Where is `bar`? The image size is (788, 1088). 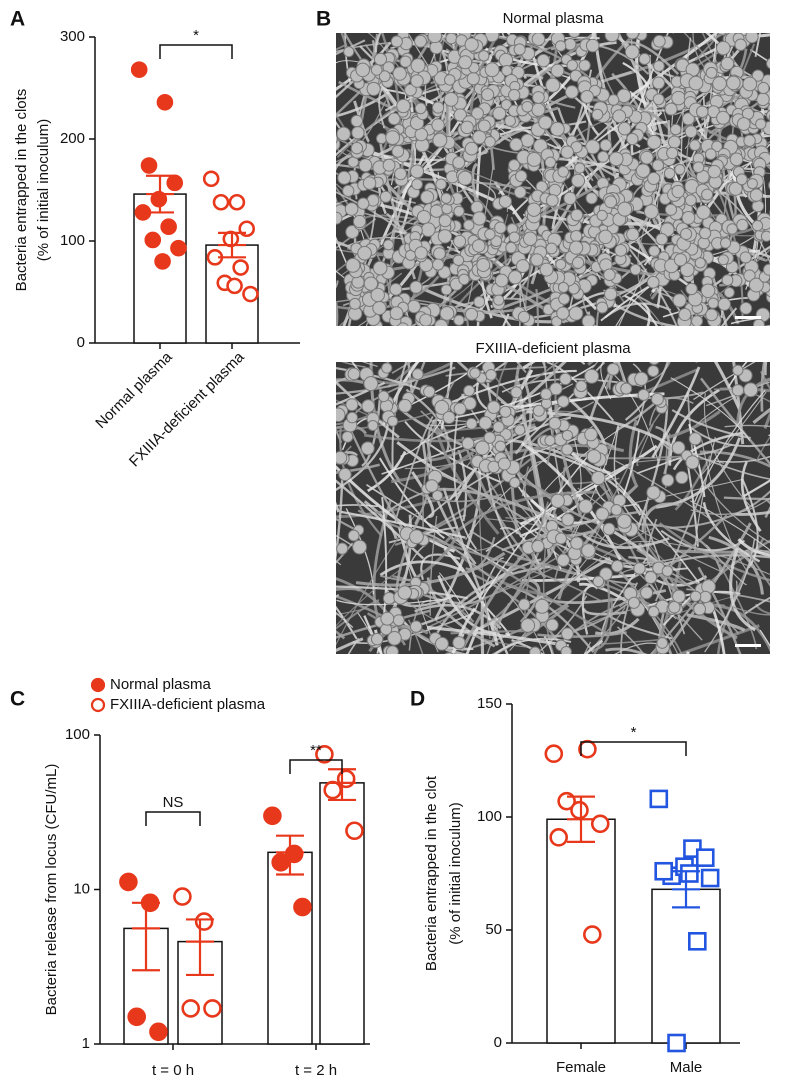
bar is located at coordinates (686, 966).